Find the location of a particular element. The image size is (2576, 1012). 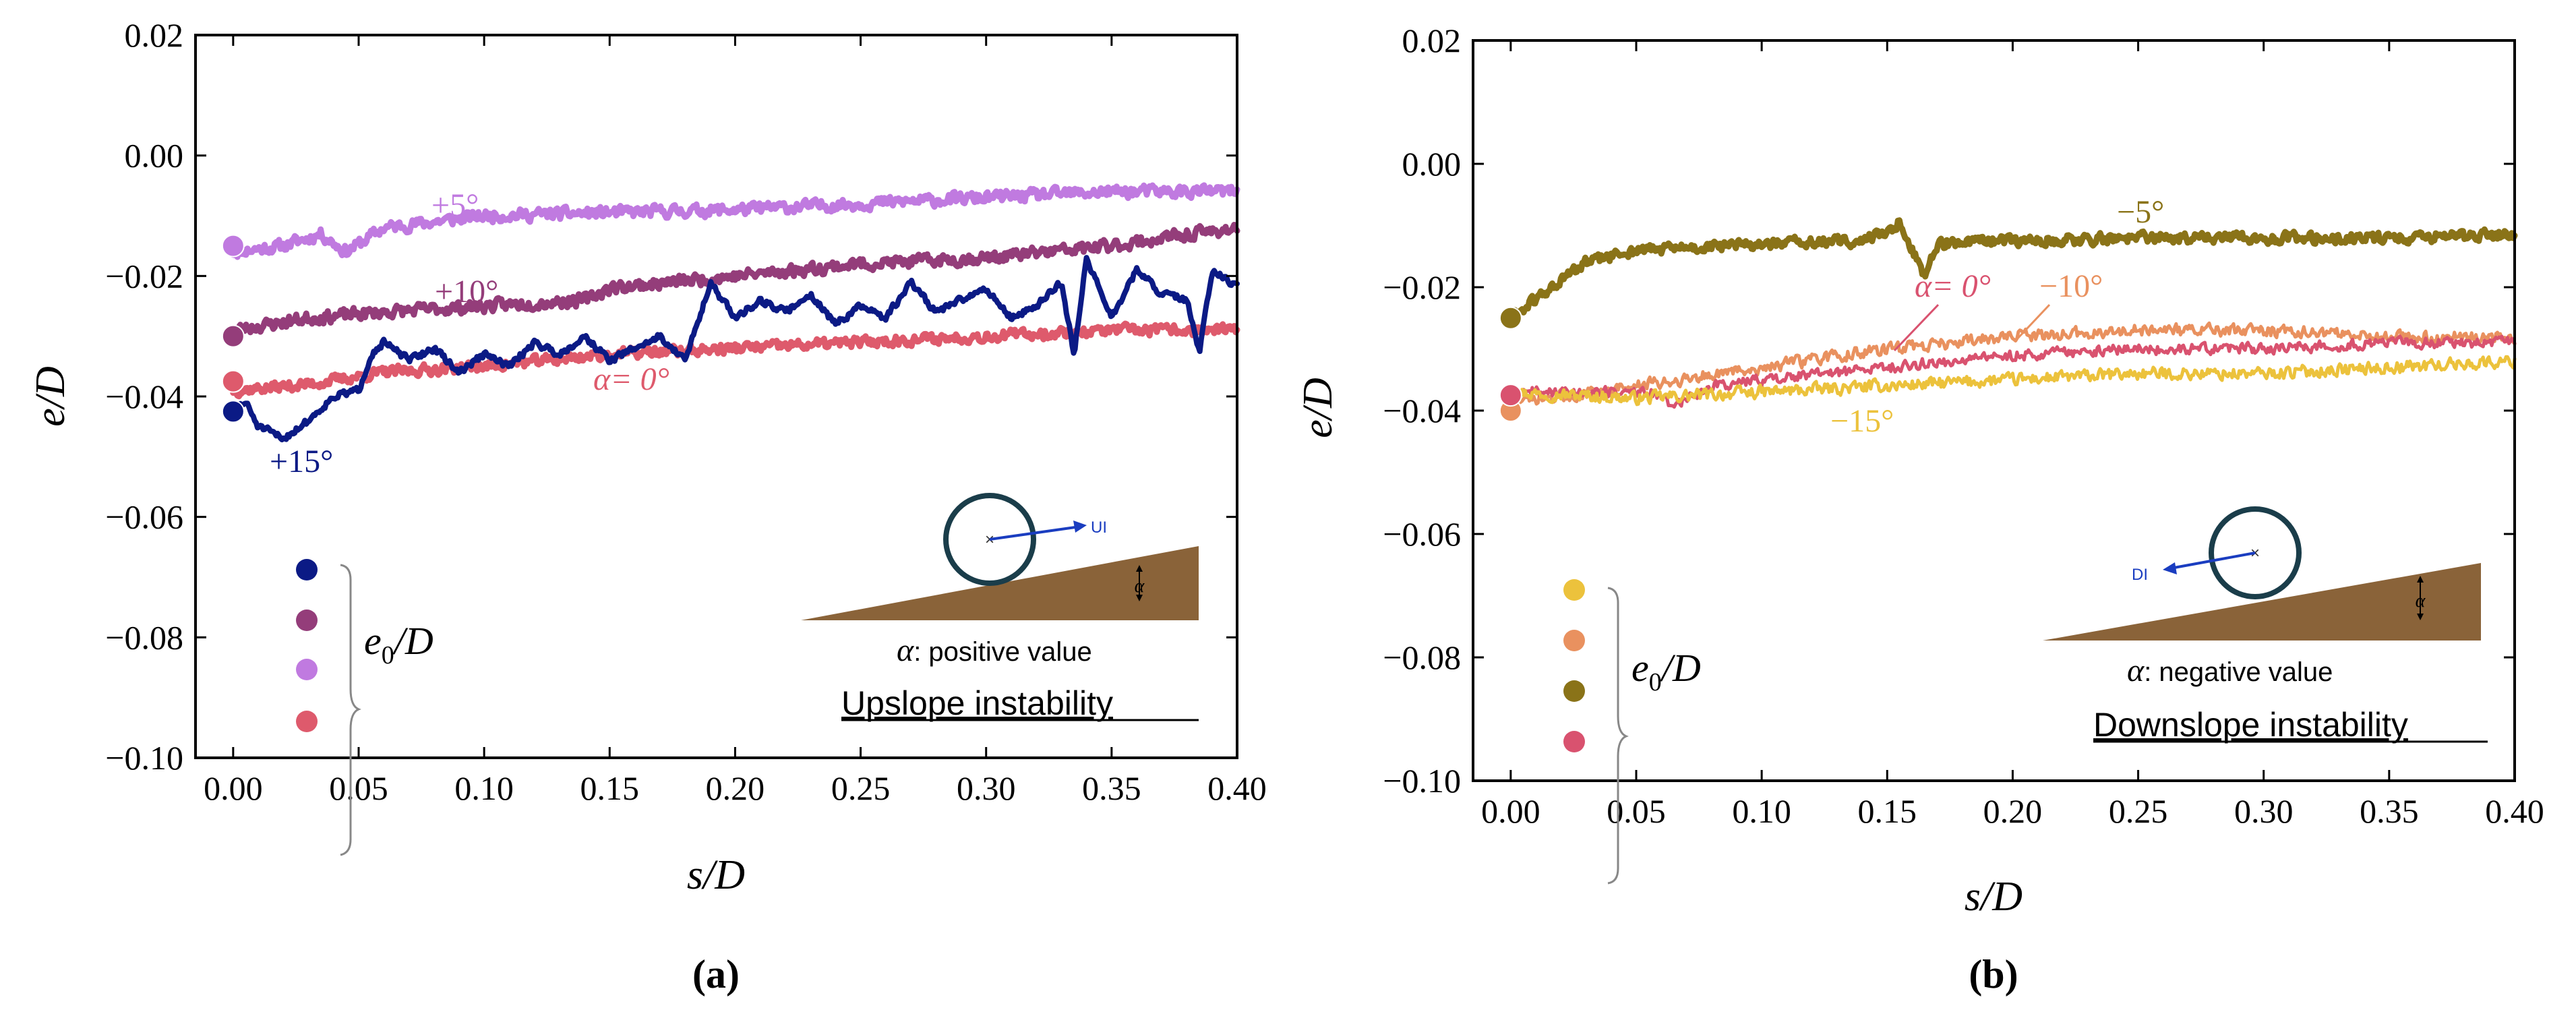

legend-label-b: e0/D is located at coordinates (1666, 671).